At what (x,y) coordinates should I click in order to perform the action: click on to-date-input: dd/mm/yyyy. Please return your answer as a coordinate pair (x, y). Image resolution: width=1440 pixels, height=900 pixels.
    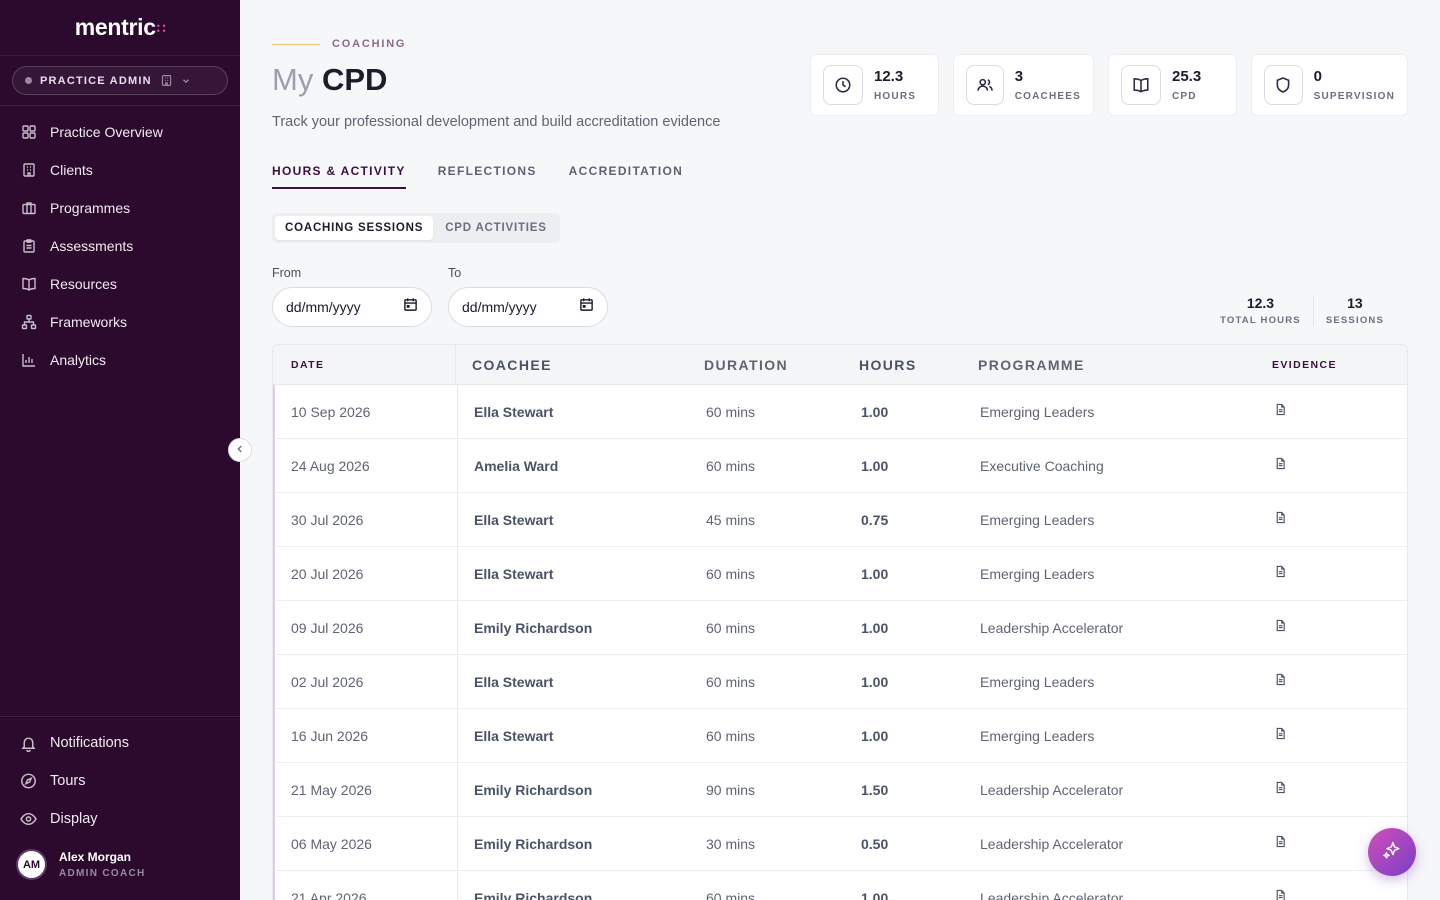
    Looking at the image, I should click on (528, 307).